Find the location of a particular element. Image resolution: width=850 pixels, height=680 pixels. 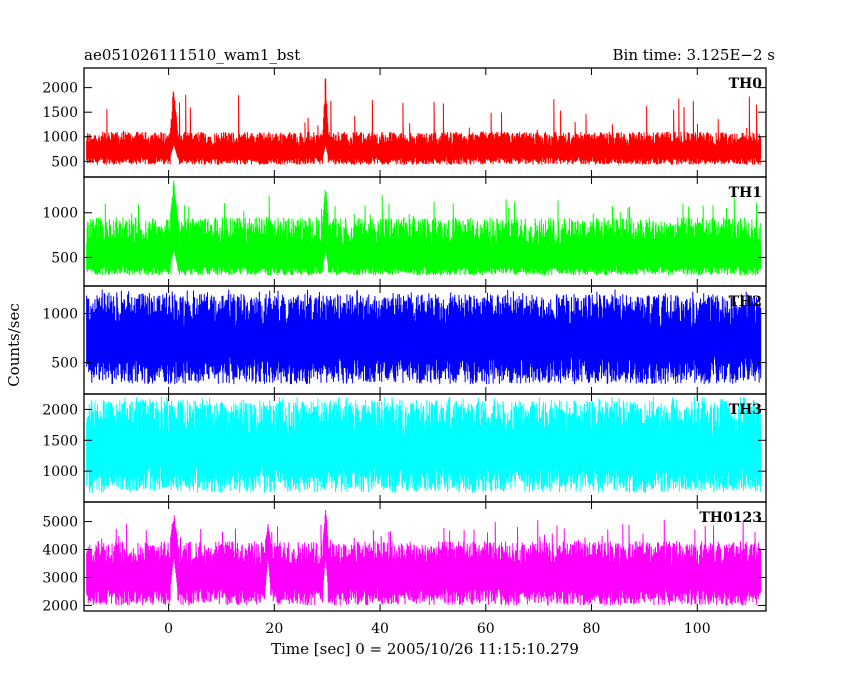

panel-th1: 500 1000 TH1 is located at coordinates (404, 231).